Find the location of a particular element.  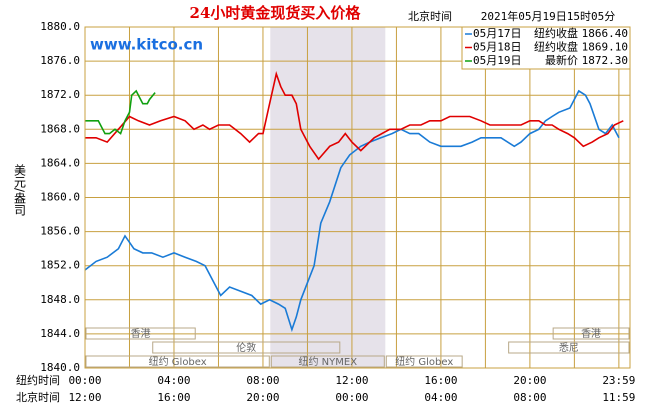

session-label: 纽约 NYMEX is located at coordinates (328, 361).